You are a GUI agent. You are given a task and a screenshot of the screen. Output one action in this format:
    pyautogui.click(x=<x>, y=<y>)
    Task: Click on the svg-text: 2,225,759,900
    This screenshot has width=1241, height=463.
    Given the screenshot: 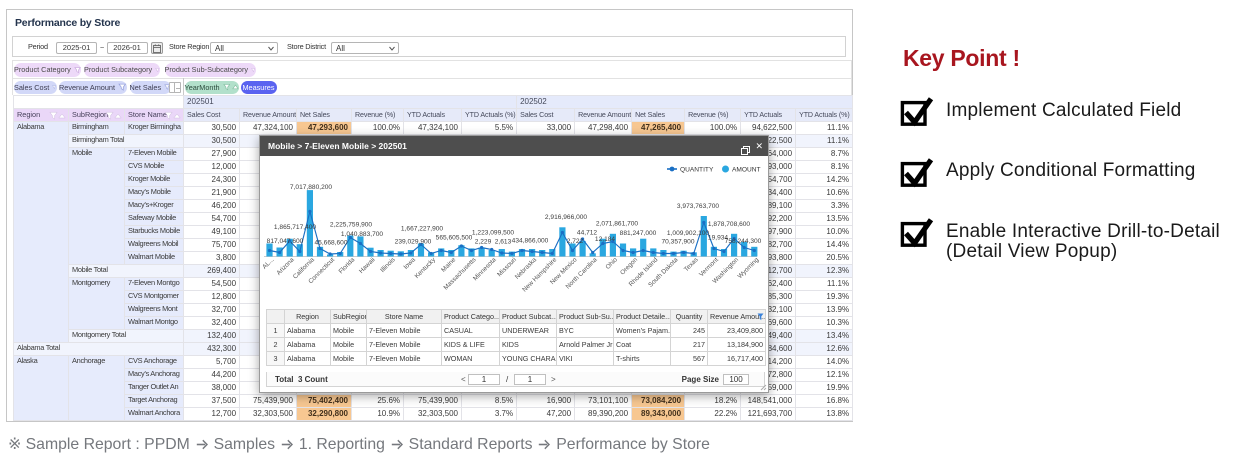 What is the action you would take?
    pyautogui.click(x=351, y=225)
    